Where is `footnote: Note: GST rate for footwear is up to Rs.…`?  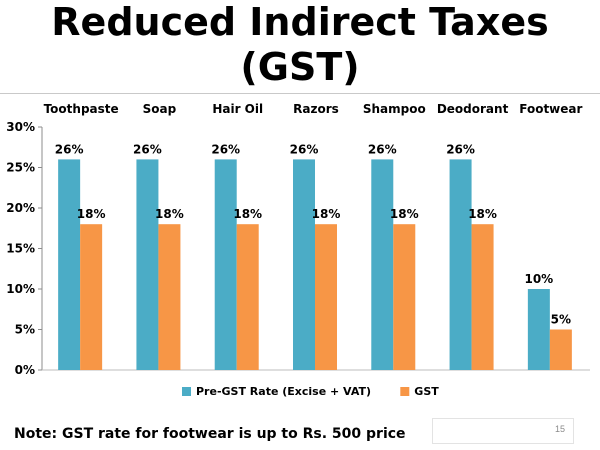
footnote: Note: GST rate for footwear is up to Rs.… is located at coordinates (210, 434).